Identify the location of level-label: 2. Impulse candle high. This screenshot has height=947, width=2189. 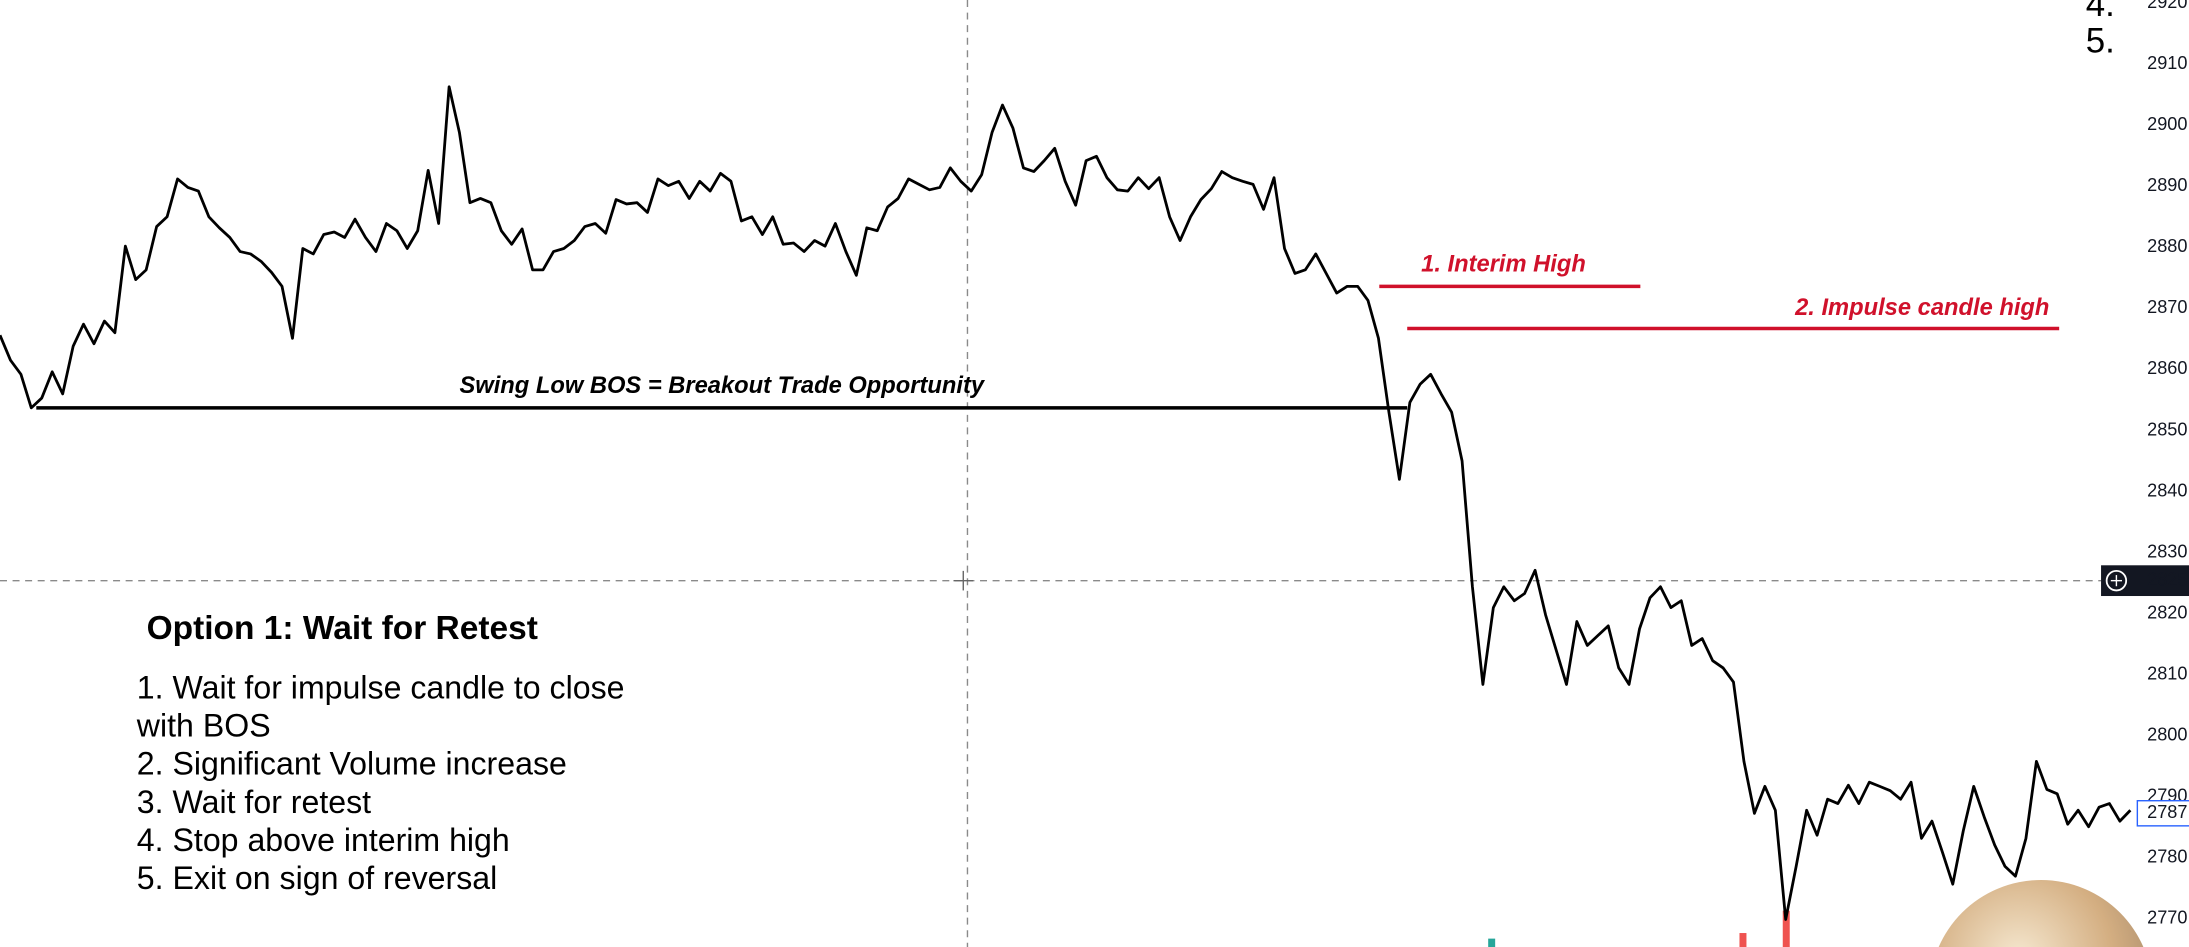
(1921, 308).